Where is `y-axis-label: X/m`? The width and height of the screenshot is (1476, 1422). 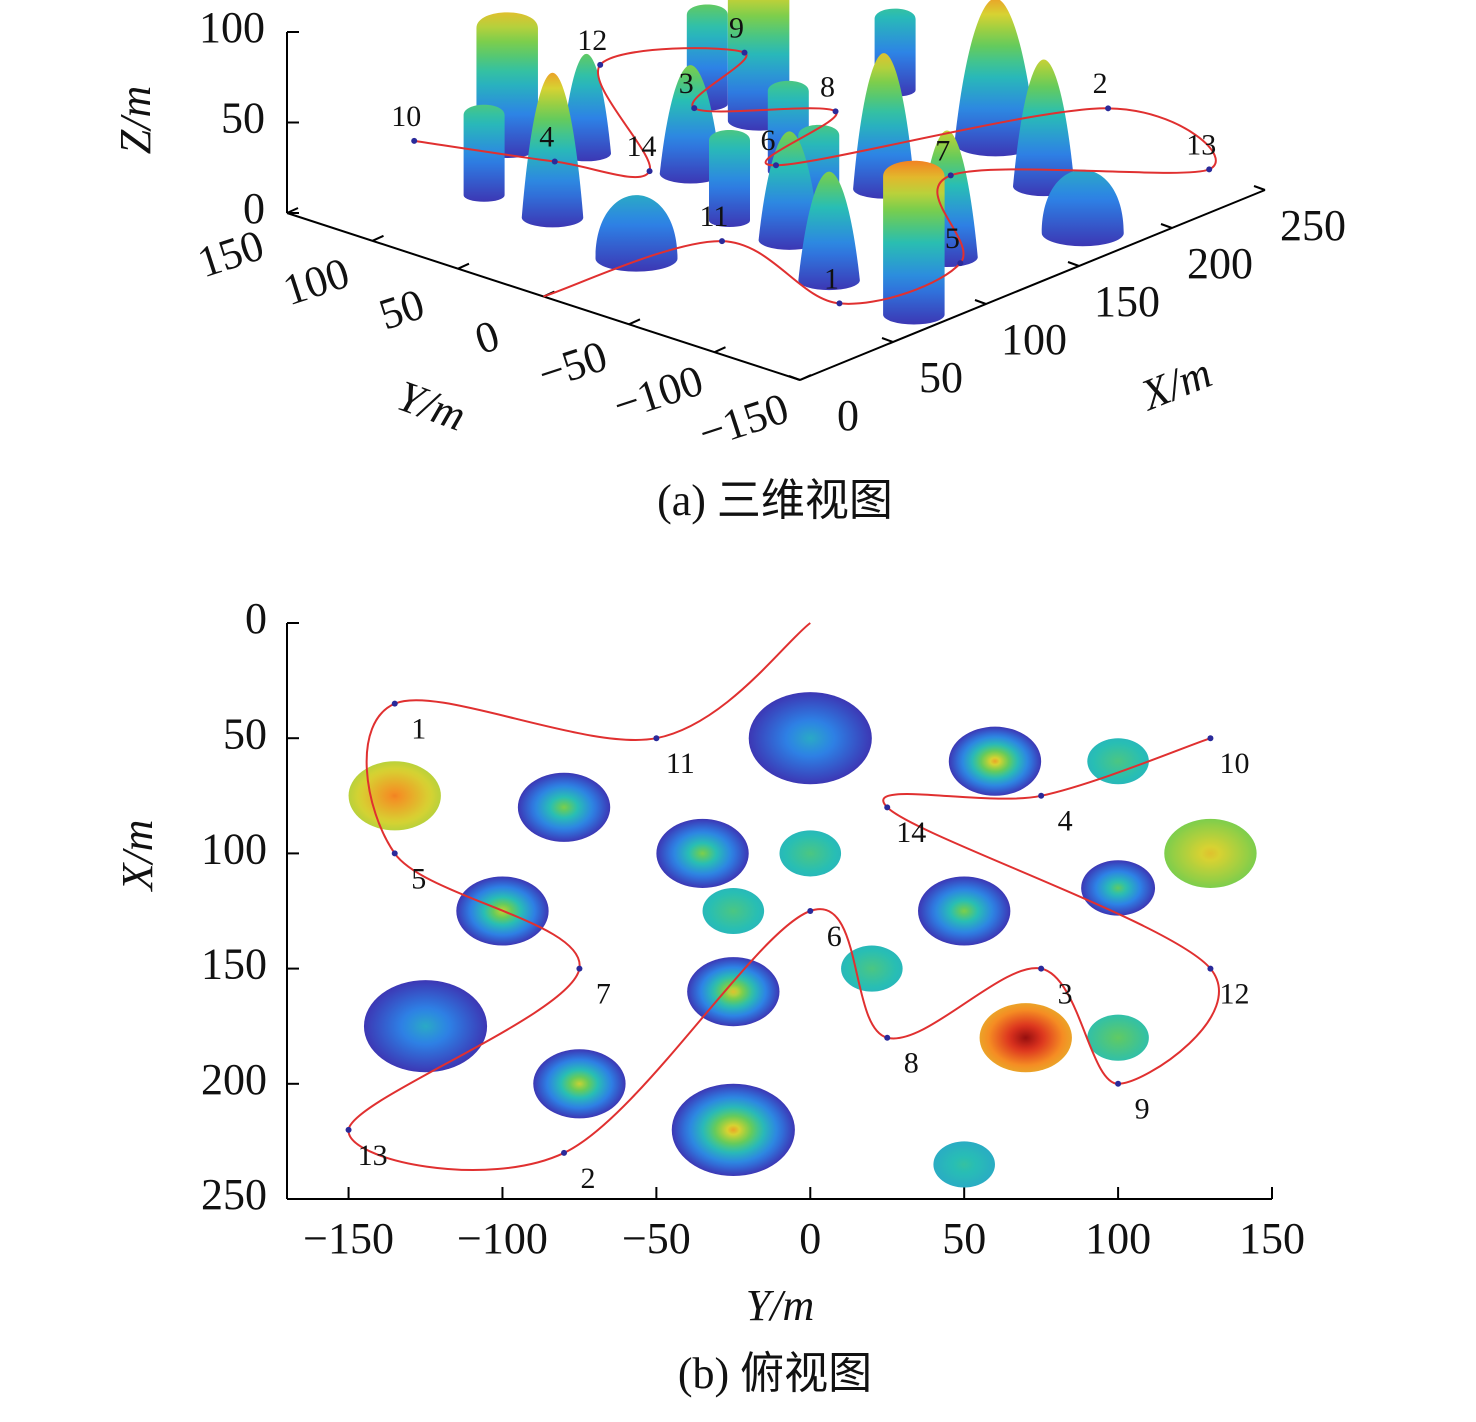
y-axis-label: X/m is located at coordinates (137, 856).